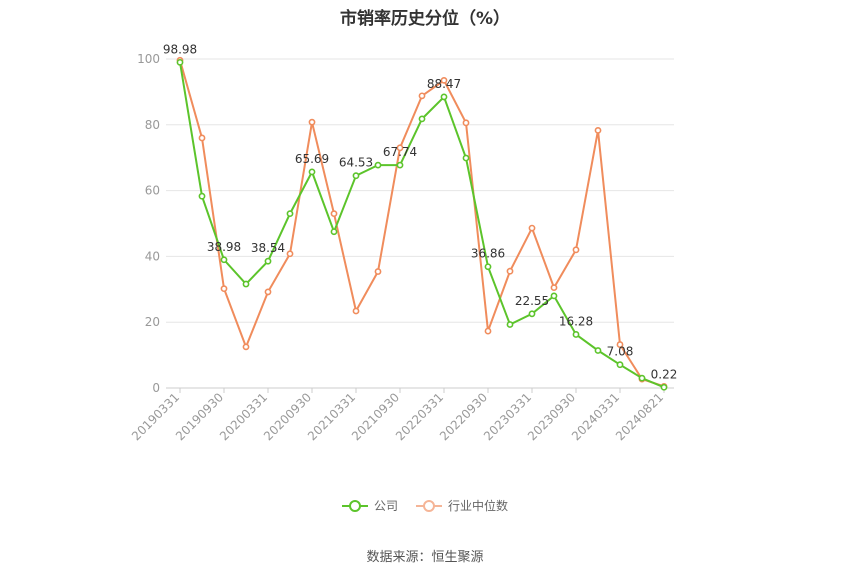 Image resolution: width=850 pixels, height=575 pixels. What do you see at coordinates (385, 506) in the screenshot?
I see `legend-label-company: 公司` at bounding box center [385, 506].